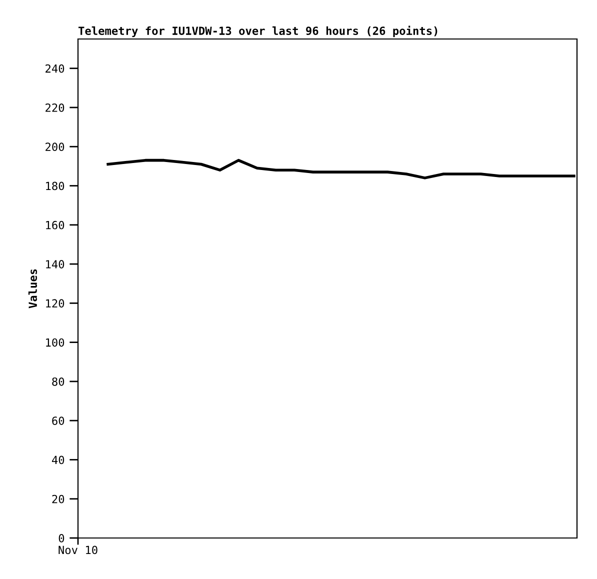 The image size is (597, 579). What do you see at coordinates (55, 303) in the screenshot?
I see `y-tick-label: 120` at bounding box center [55, 303].